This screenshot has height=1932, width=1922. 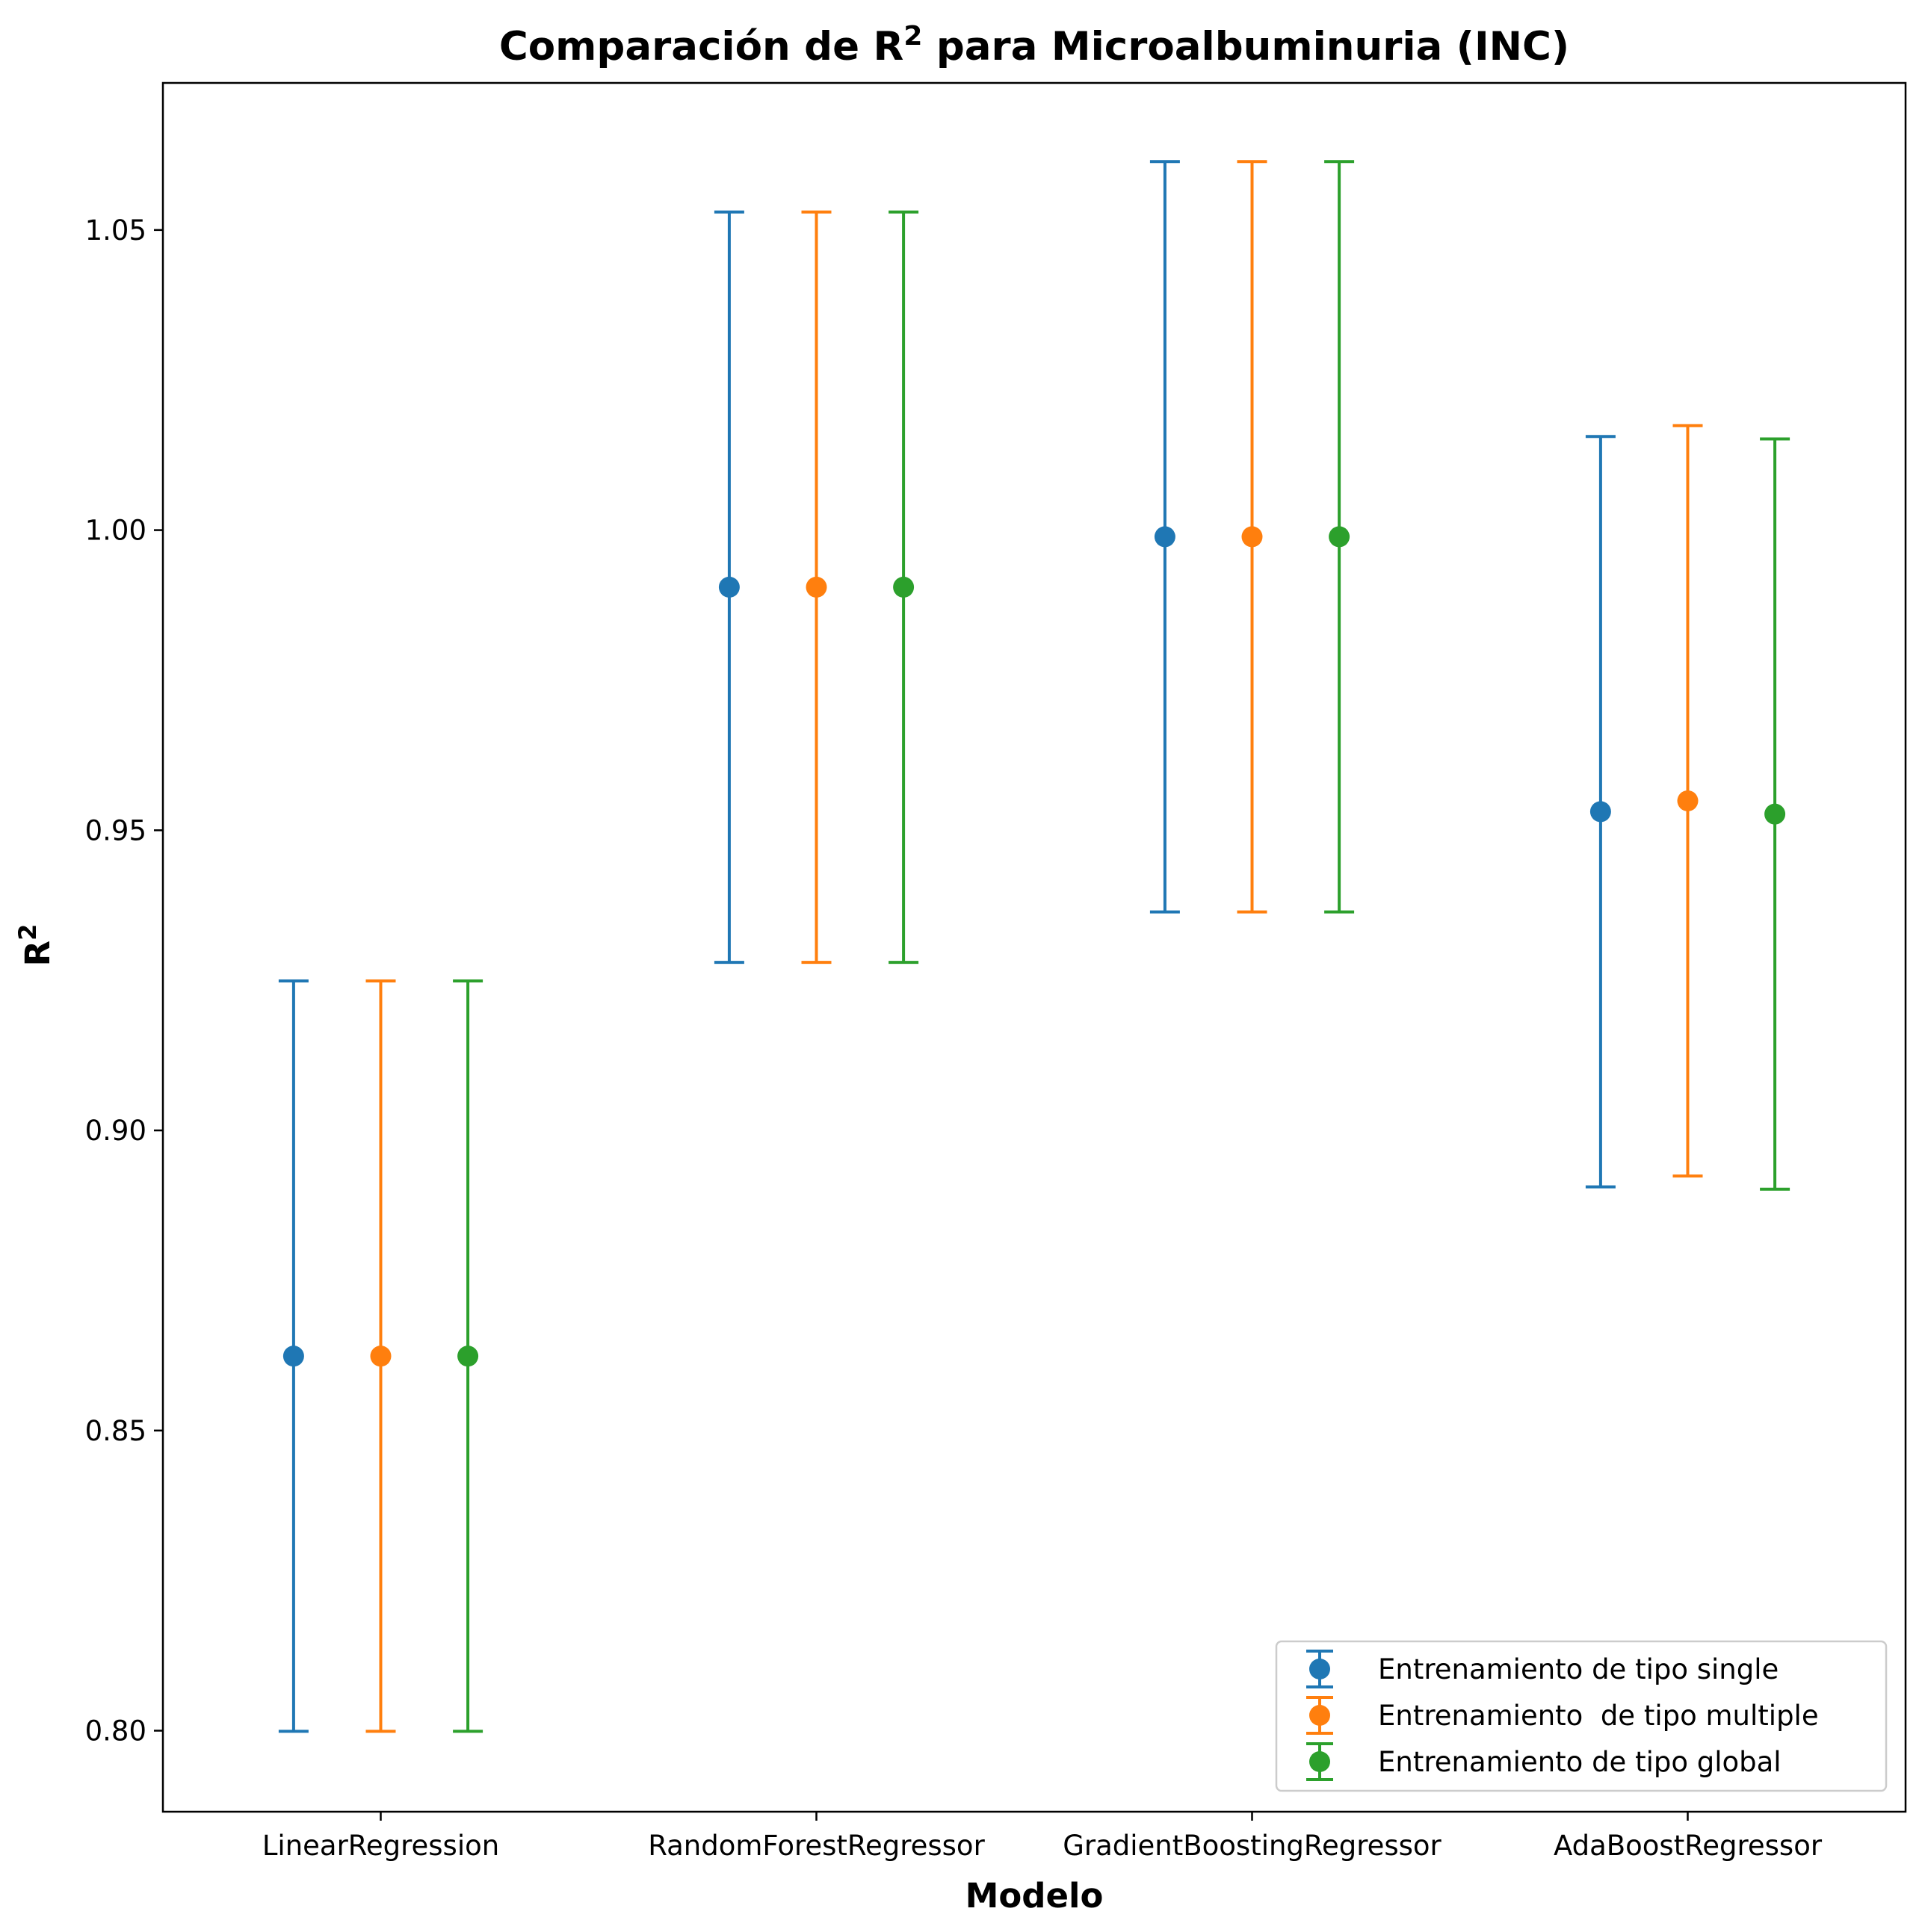 What do you see at coordinates (1579, 1669) in the screenshot?
I see `legend-label: Entrenamiento de tipo single` at bounding box center [1579, 1669].